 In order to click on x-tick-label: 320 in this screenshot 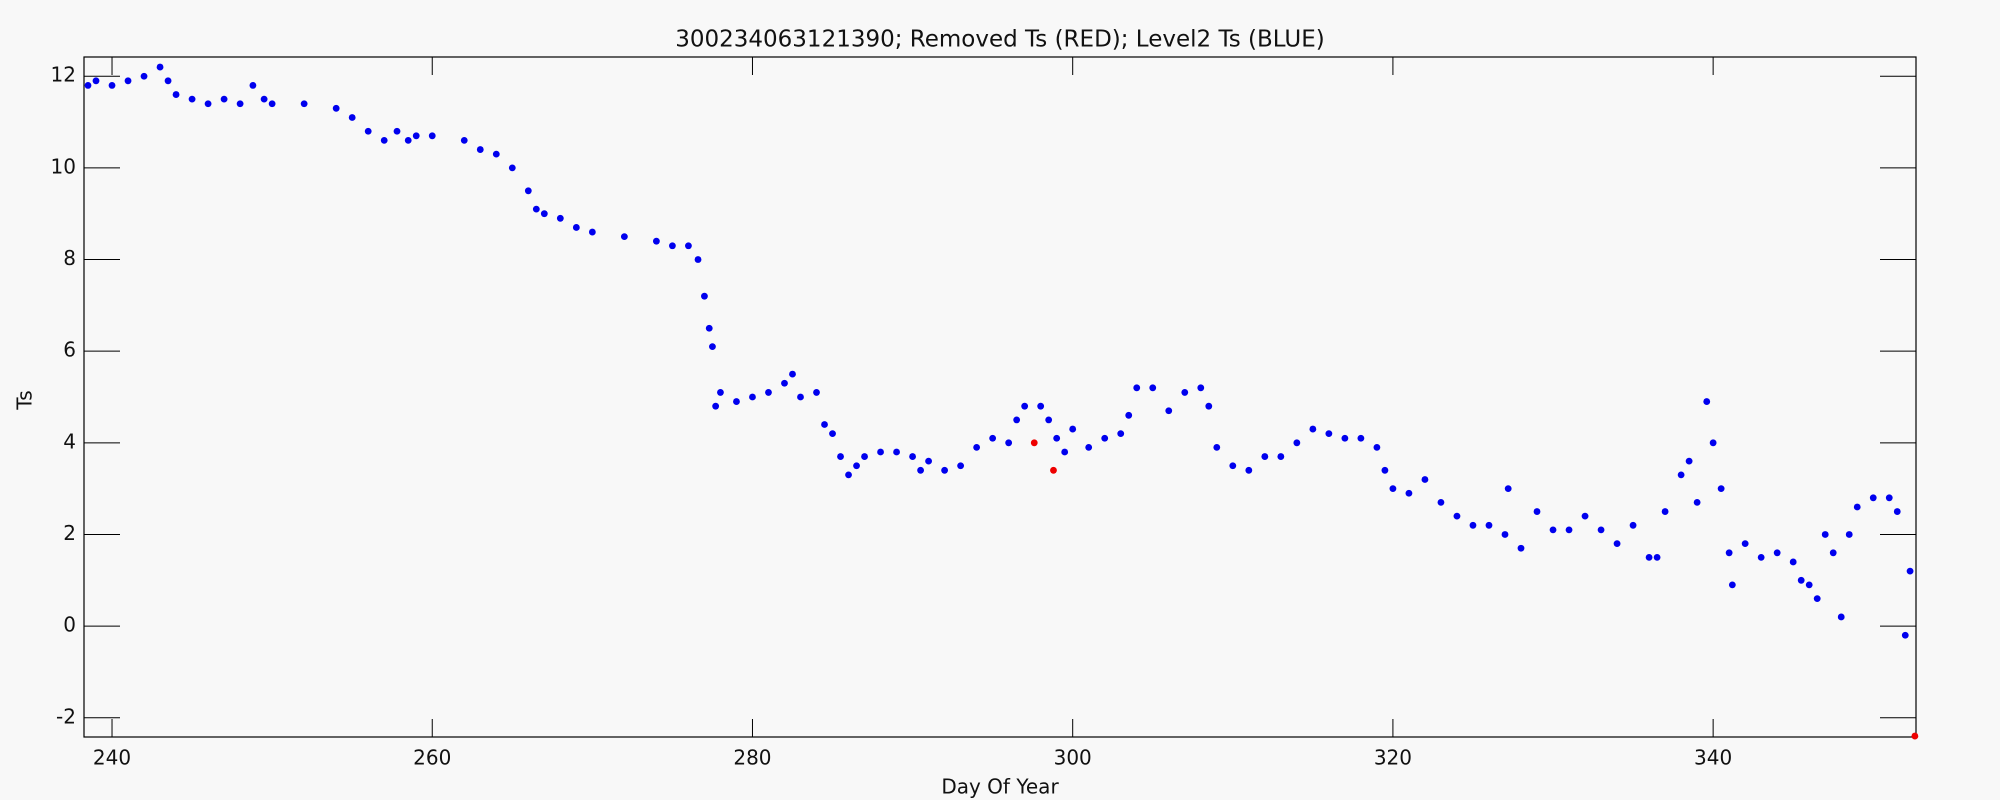, I will do `click(1393, 758)`.